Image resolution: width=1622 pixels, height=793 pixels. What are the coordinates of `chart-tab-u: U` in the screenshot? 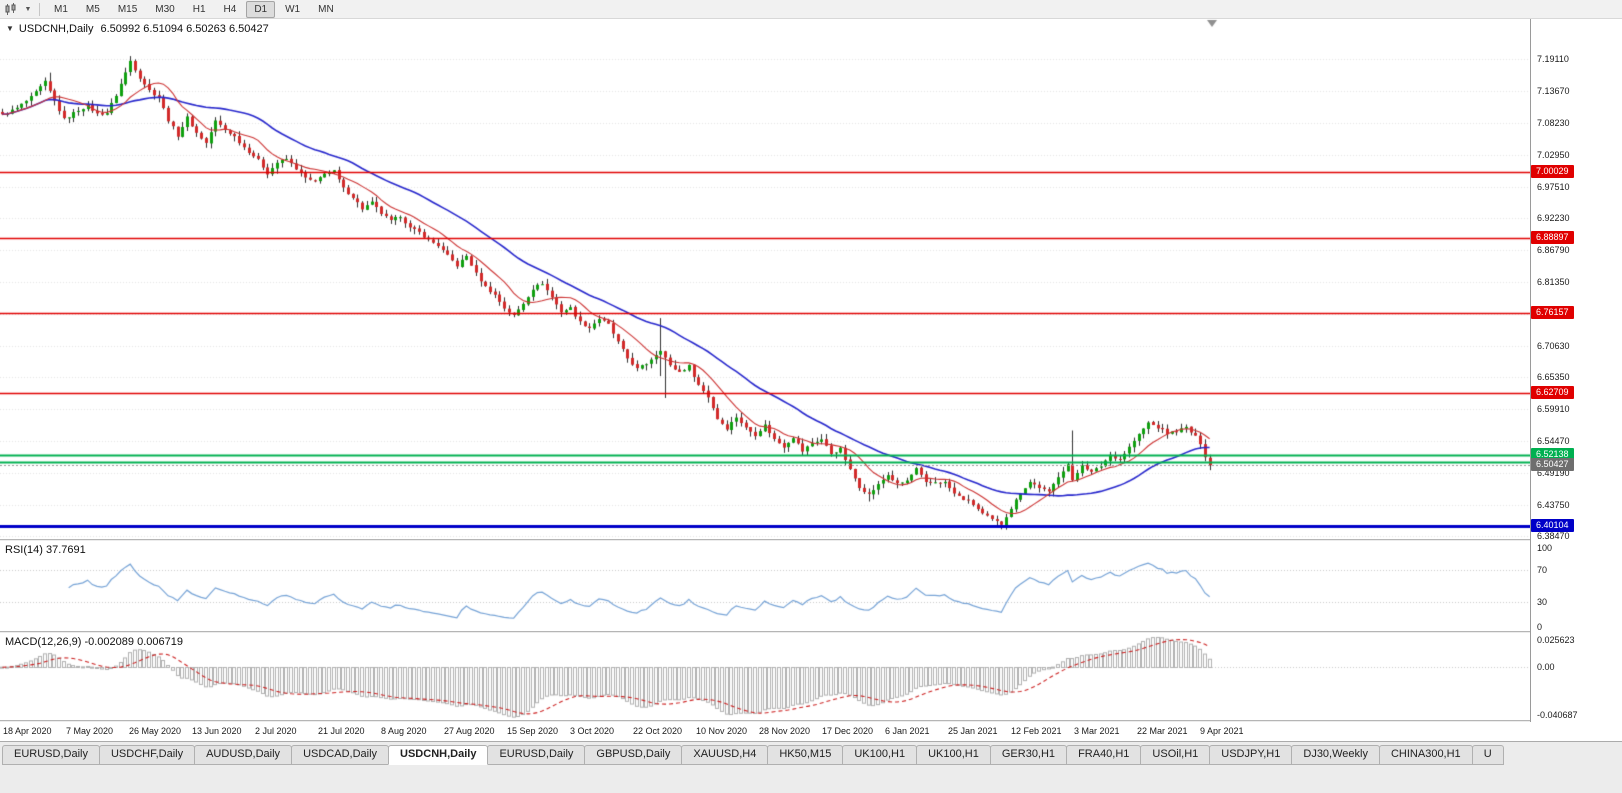 It's located at (1487, 755).